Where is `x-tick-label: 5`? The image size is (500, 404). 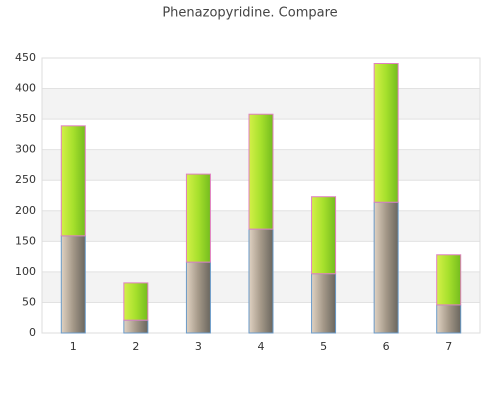 x-tick-label: 5 is located at coordinates (323, 346).